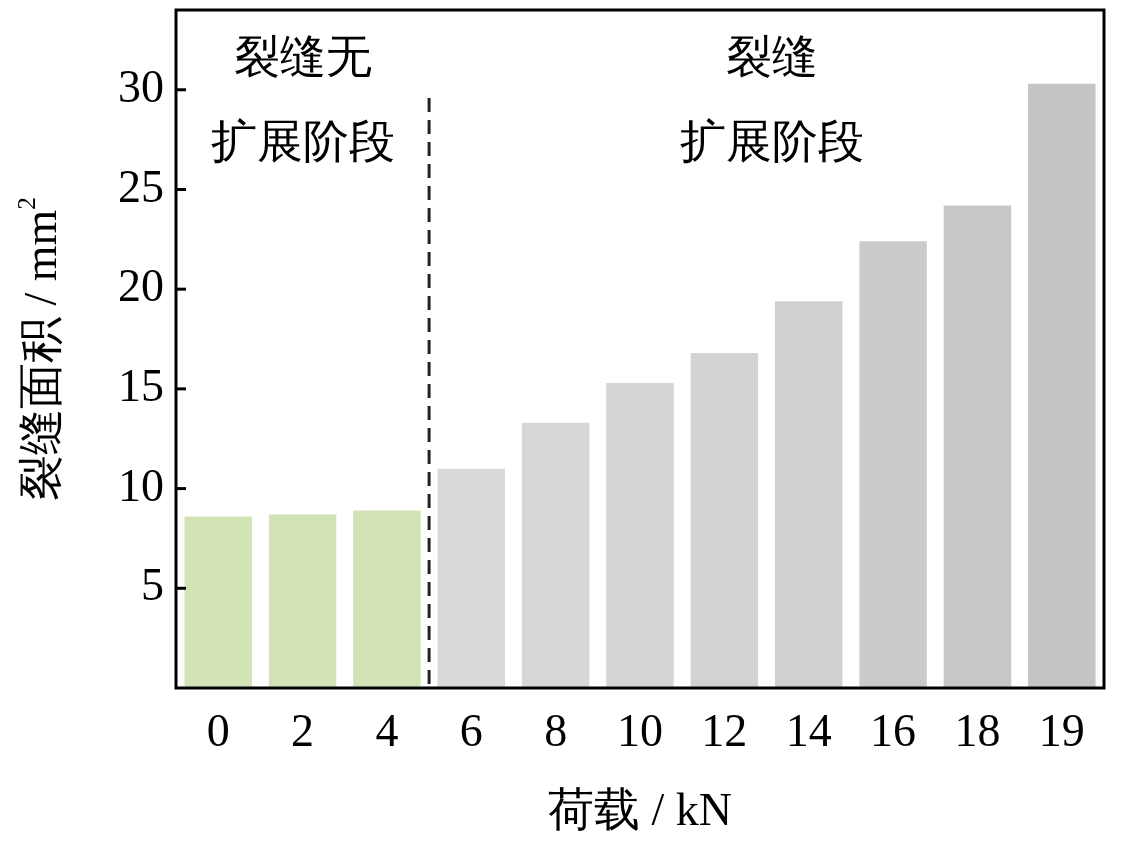 This screenshot has width=1122, height=841. I want to click on y-tick-label: 20, so click(141, 286).